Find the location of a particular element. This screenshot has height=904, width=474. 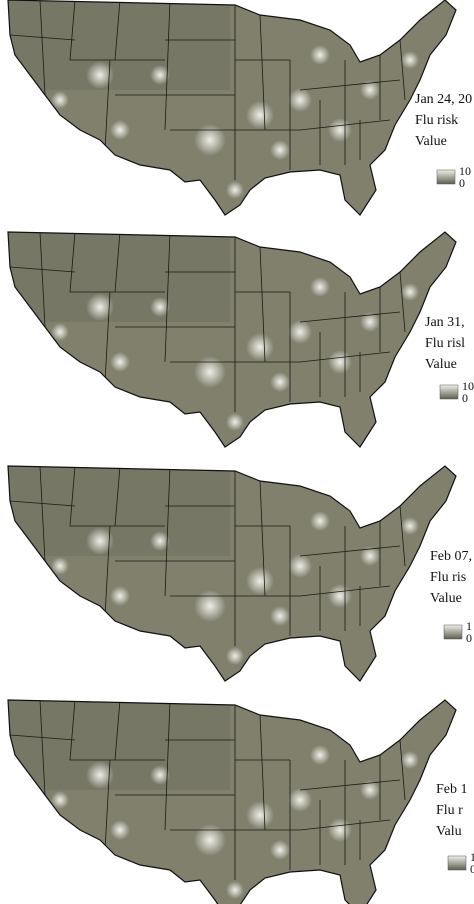

value-label: Valu is located at coordinates (449, 831).